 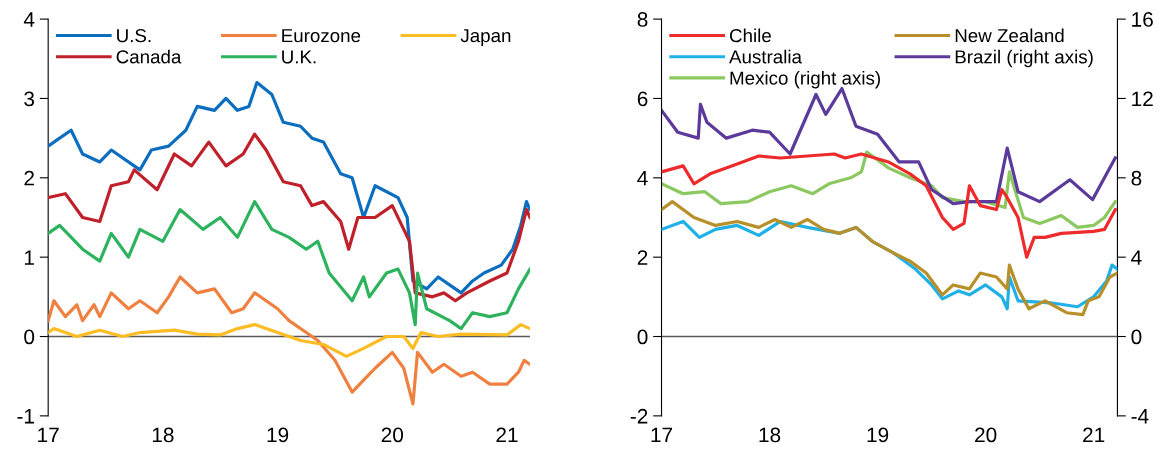 What do you see at coordinates (25, 416) in the screenshot?
I see `y-tick-label: -1` at bounding box center [25, 416].